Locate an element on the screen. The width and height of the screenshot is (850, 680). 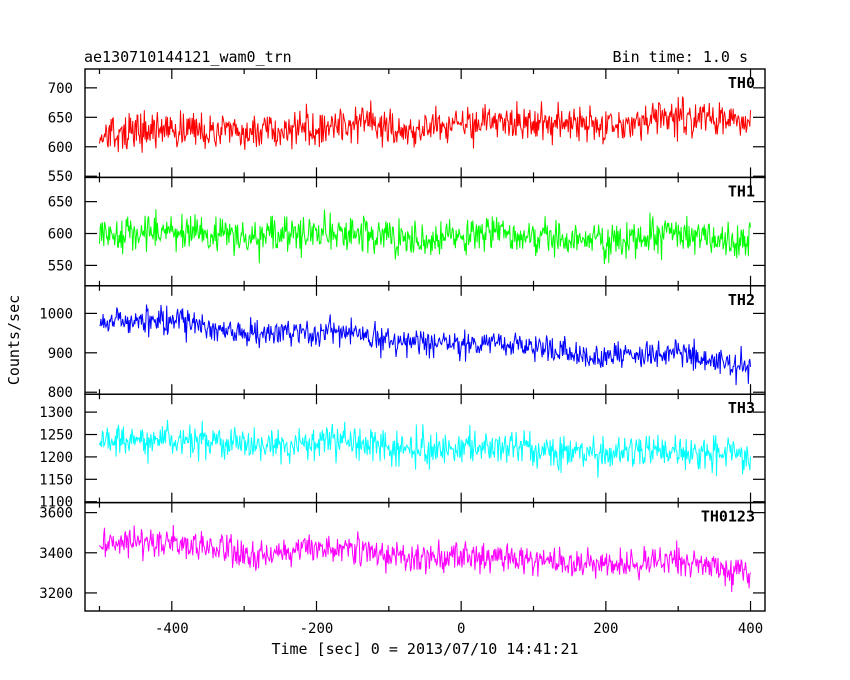
series-line-th2 is located at coordinates (425, 345).